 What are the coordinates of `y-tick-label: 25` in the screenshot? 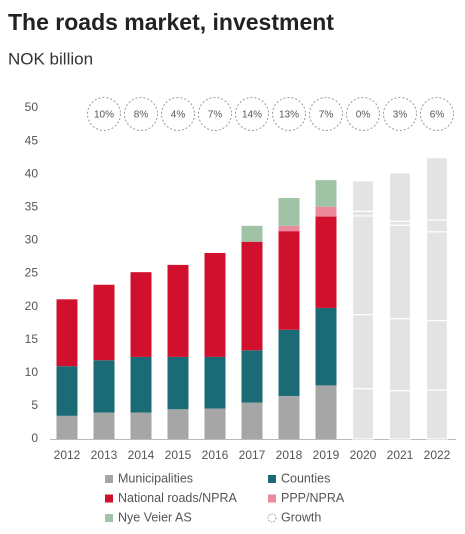 It's located at (32, 273).